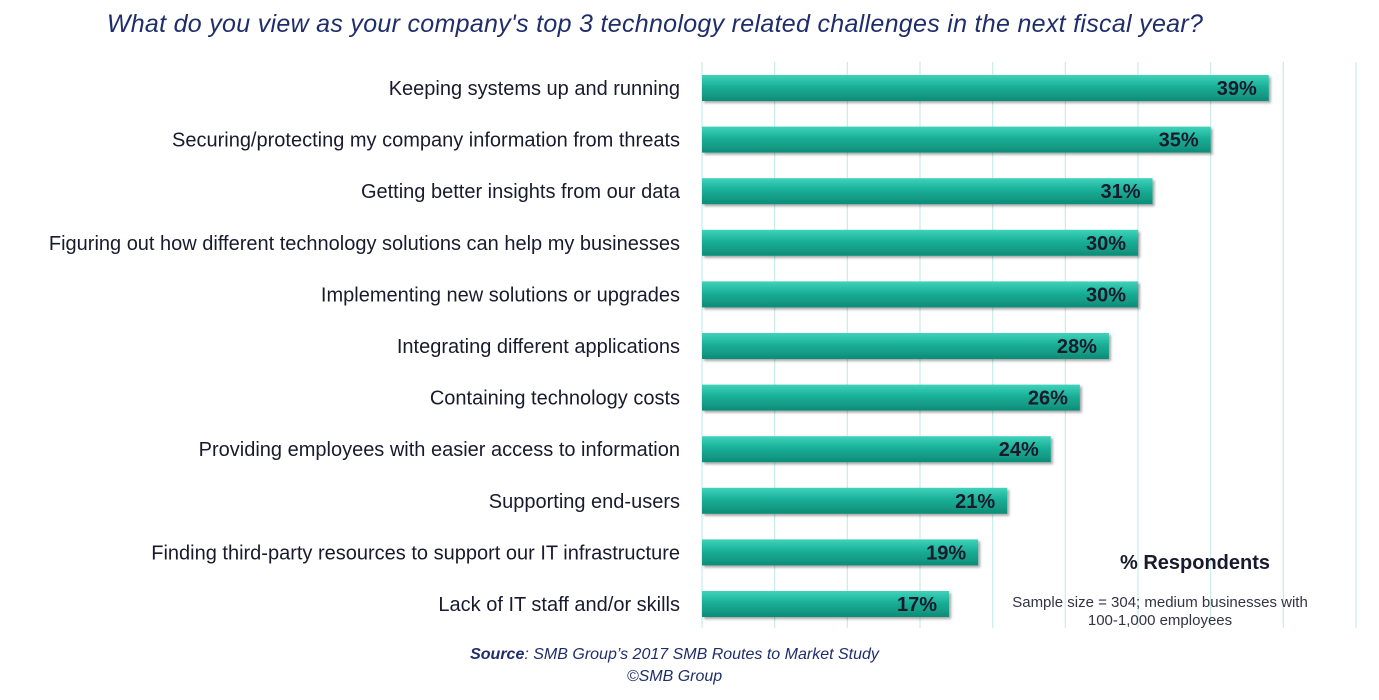  I want to click on value-label: 26%, so click(1048, 399).